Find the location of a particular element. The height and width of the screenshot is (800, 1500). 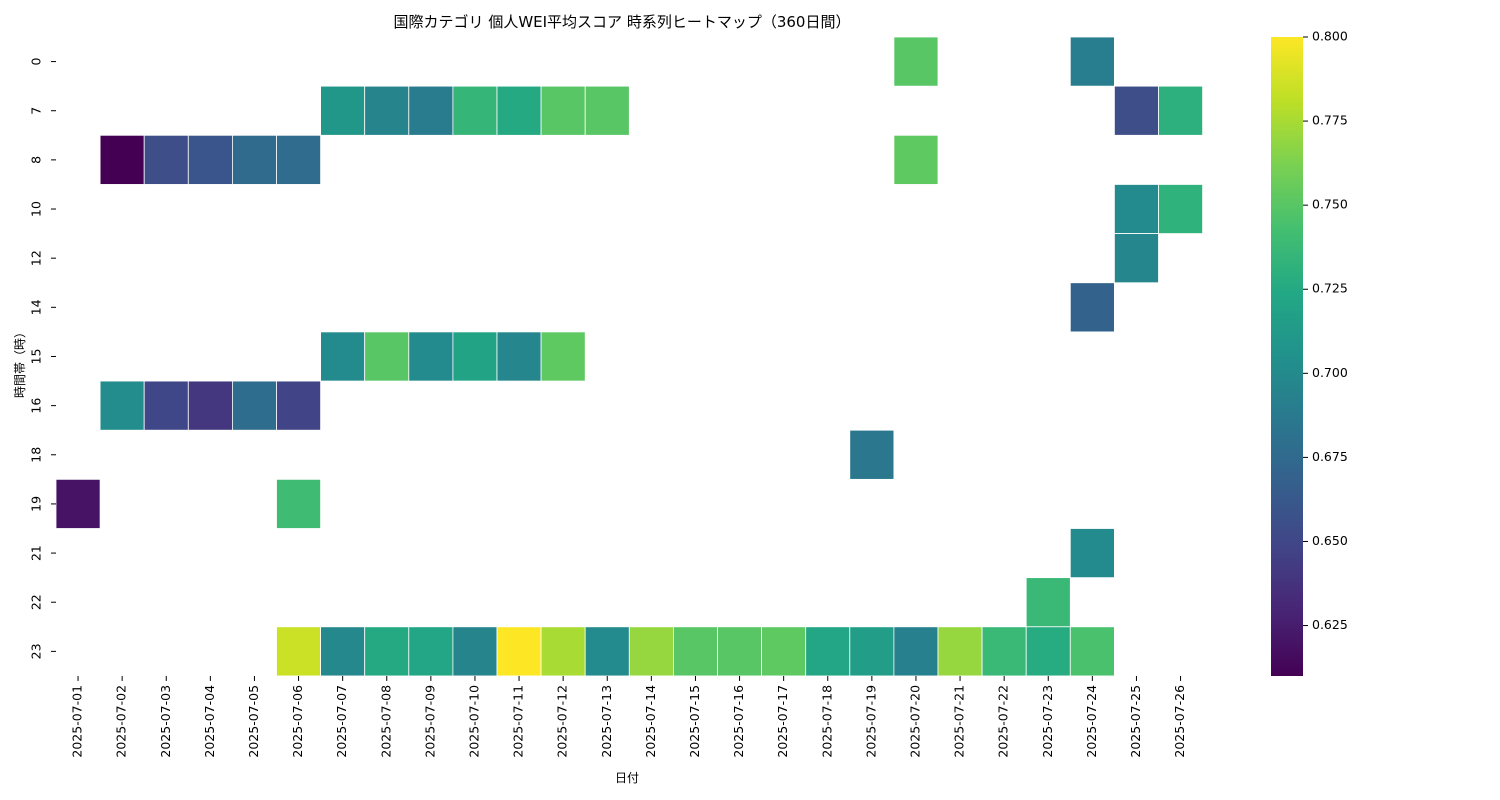

x-tick-label: 2025-07-10 is located at coordinates (473, 721).